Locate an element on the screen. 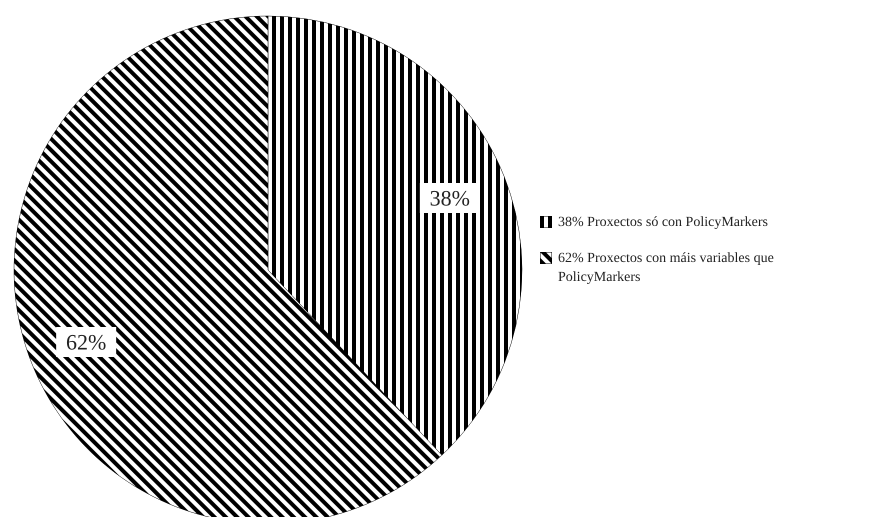 The width and height of the screenshot is (870, 517). legend-label: 38% Proxectos só con PolicyMarkers is located at coordinates (663, 223).